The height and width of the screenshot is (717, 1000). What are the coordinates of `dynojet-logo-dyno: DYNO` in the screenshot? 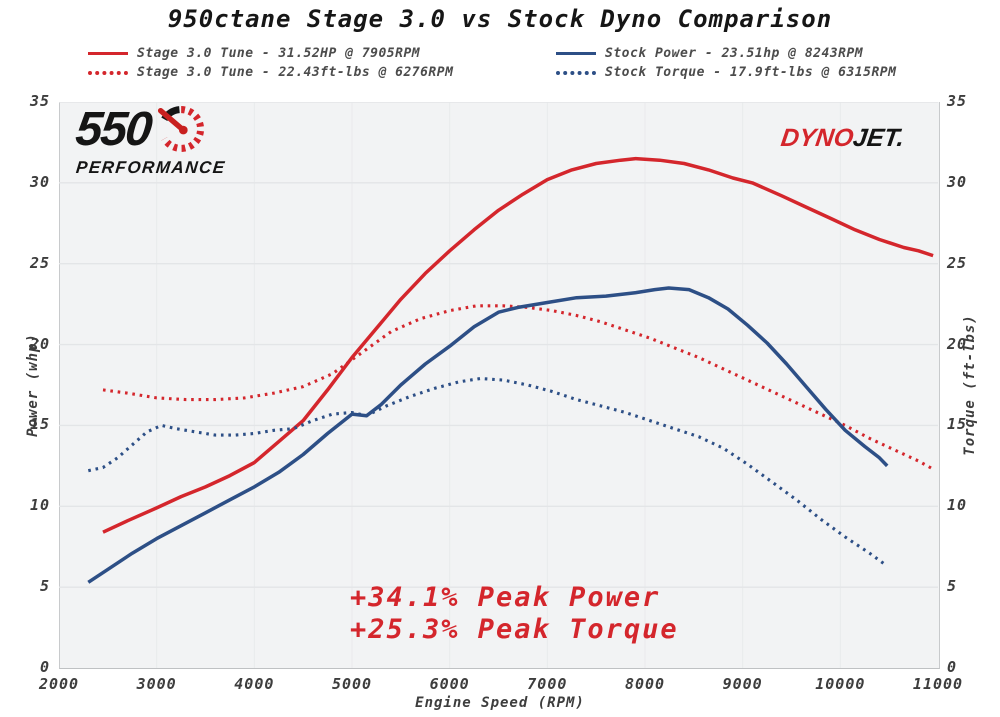 It's located at (817, 138).